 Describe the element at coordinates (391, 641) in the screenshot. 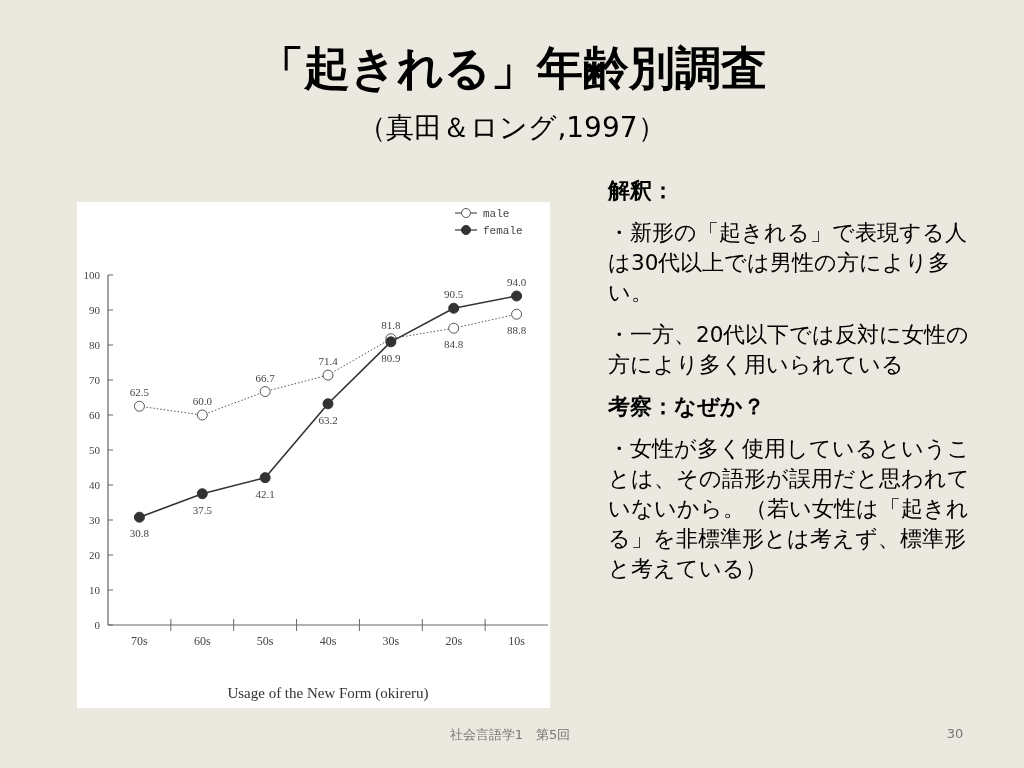

I see `x-tick-label: 30s` at that location.